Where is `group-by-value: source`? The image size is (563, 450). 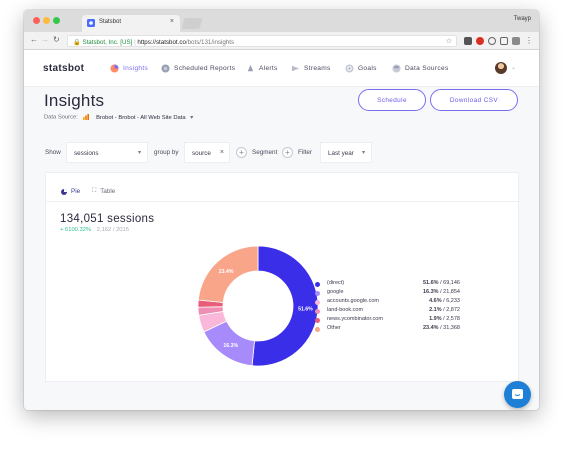 group-by-value: source is located at coordinates (201, 153).